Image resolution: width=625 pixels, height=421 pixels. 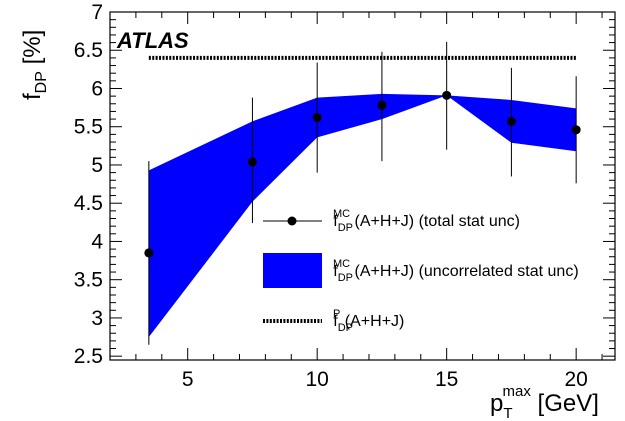 I want to click on x-tick-label: 15, so click(x=446, y=379).